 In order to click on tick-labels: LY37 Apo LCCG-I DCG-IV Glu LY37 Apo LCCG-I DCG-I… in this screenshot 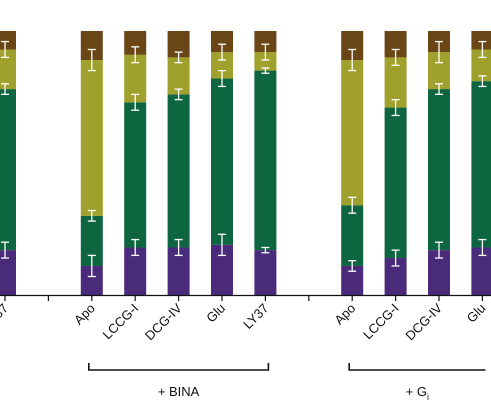, I will do `click(244, 321)`.